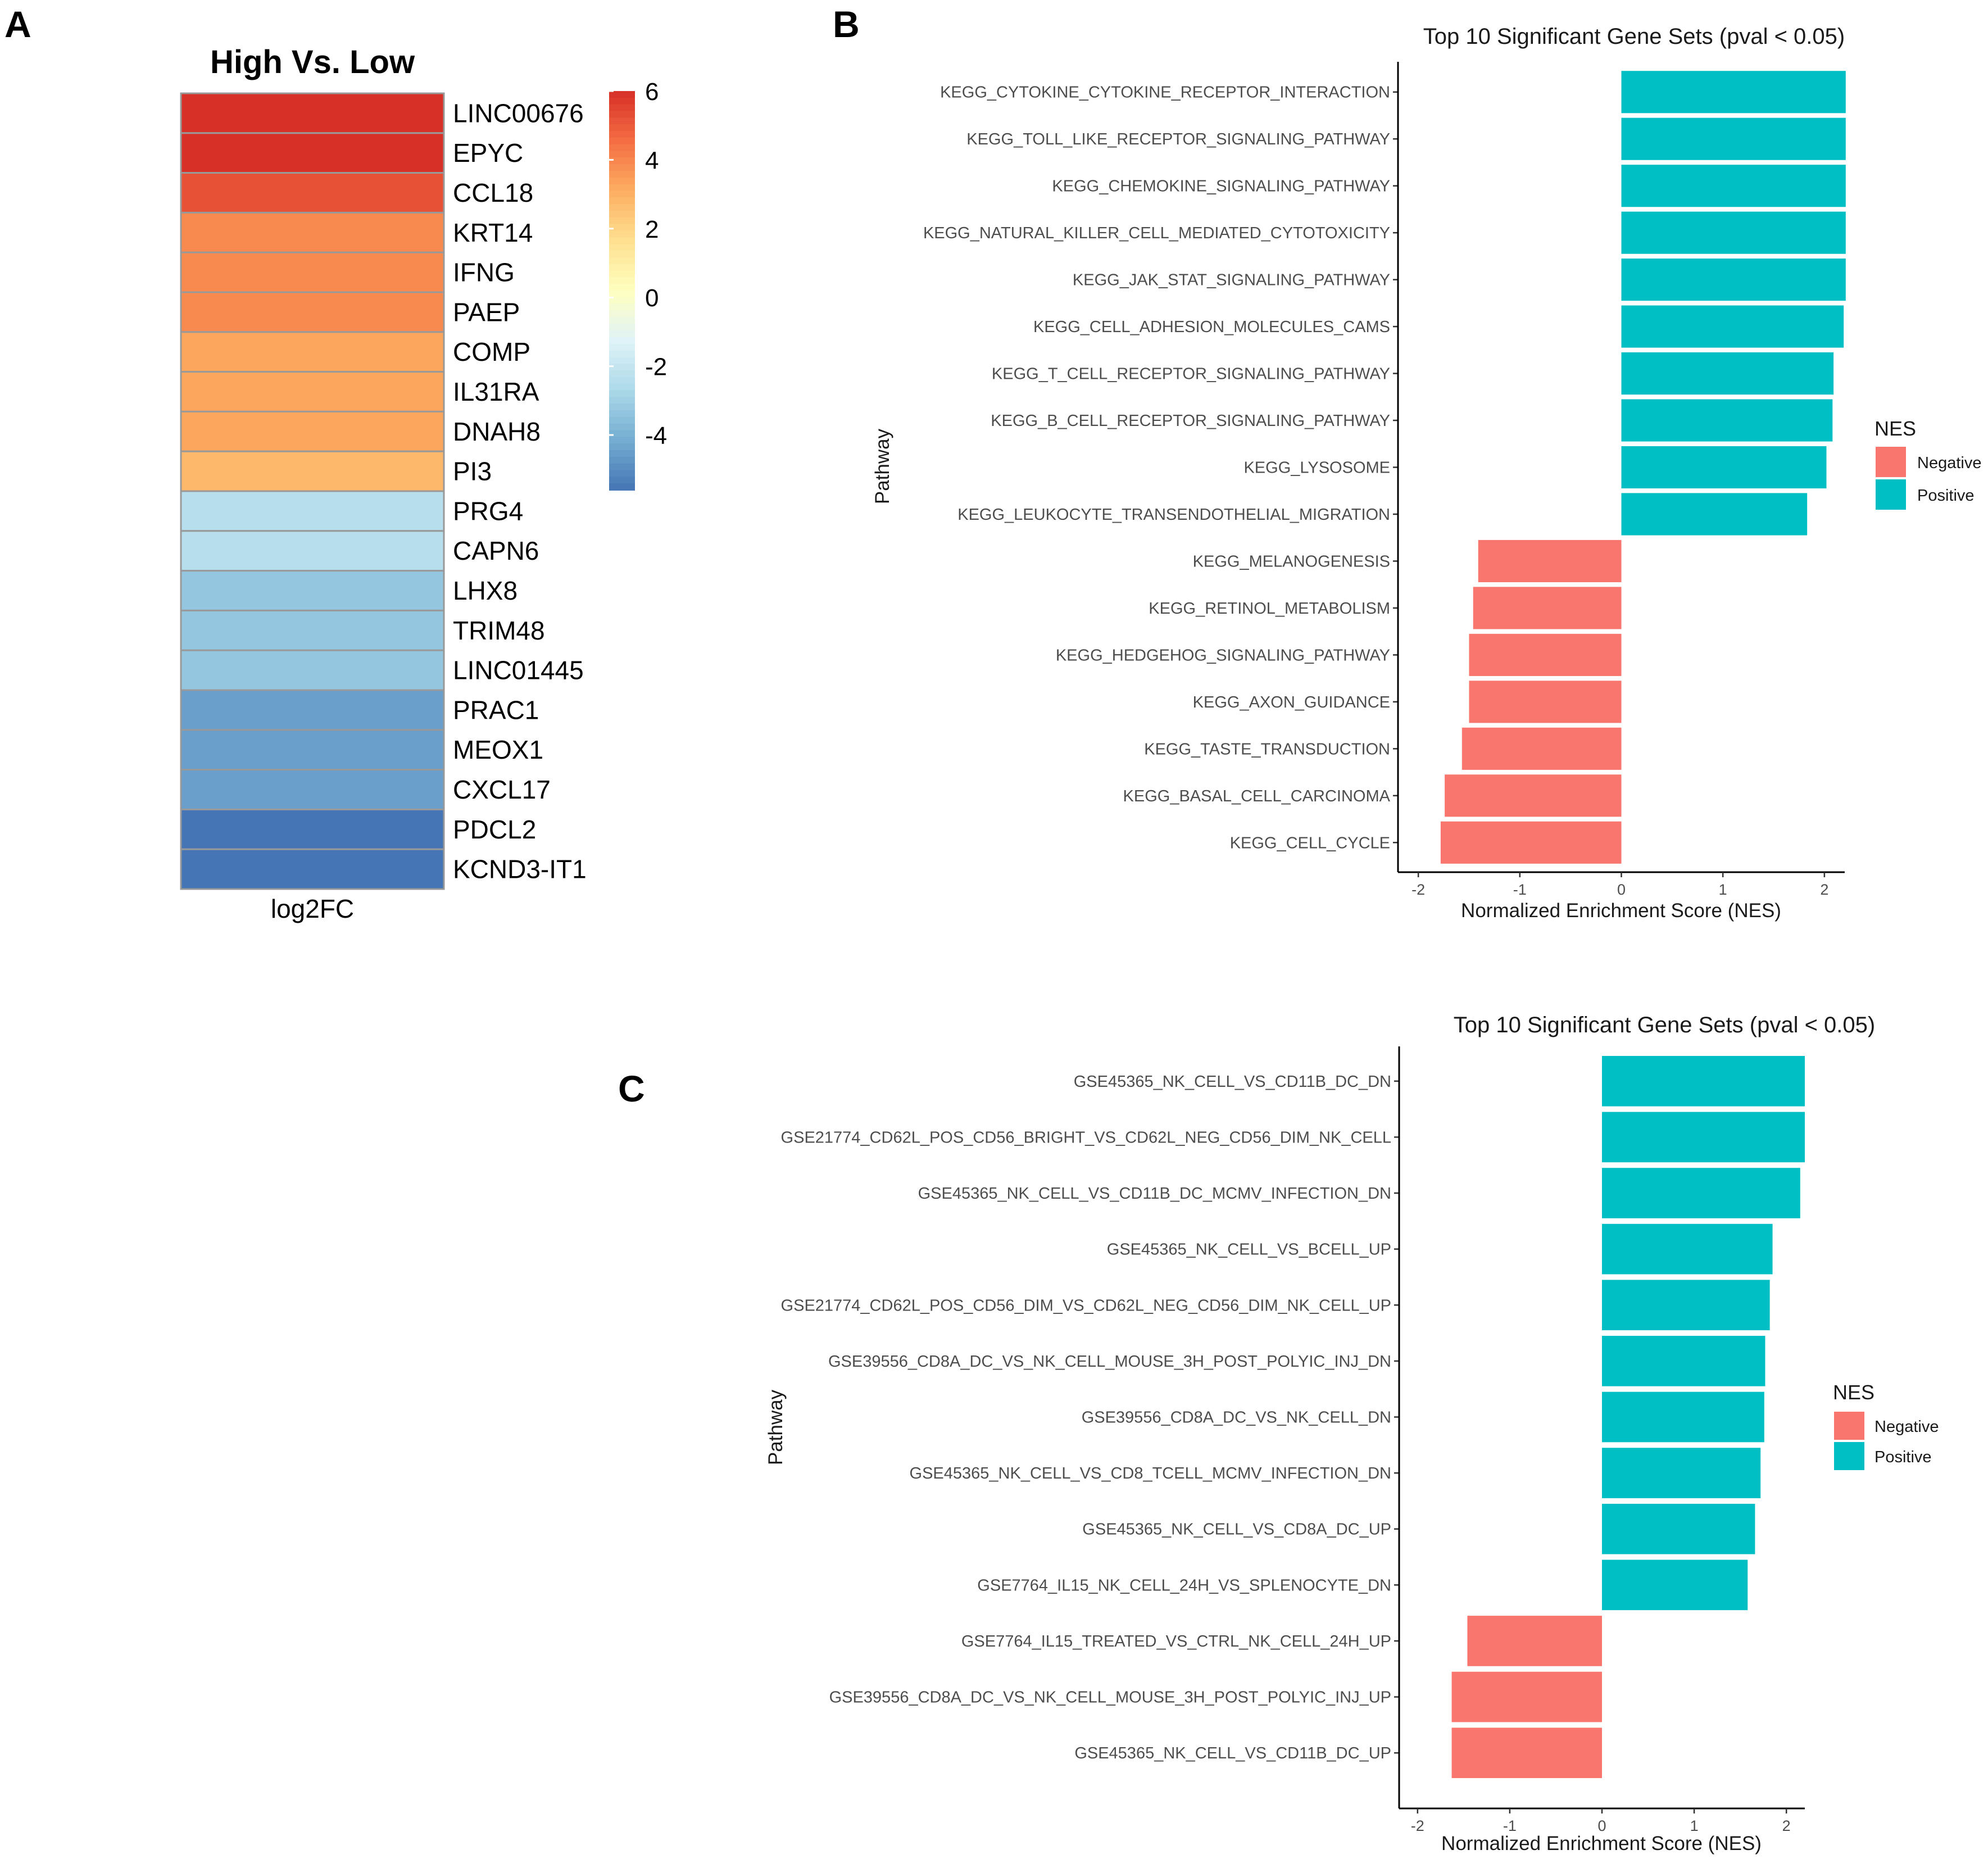  Describe the element at coordinates (1786, 1825) in the screenshot. I see `geneset-x-tick-label: 2` at that location.